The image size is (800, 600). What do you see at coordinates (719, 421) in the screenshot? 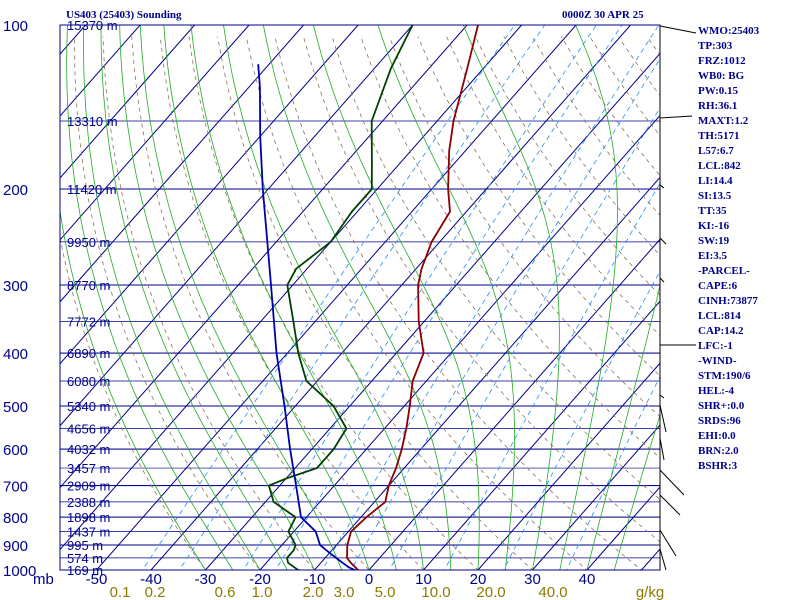
I see `stability-index-item: SRDS:96` at bounding box center [719, 421].